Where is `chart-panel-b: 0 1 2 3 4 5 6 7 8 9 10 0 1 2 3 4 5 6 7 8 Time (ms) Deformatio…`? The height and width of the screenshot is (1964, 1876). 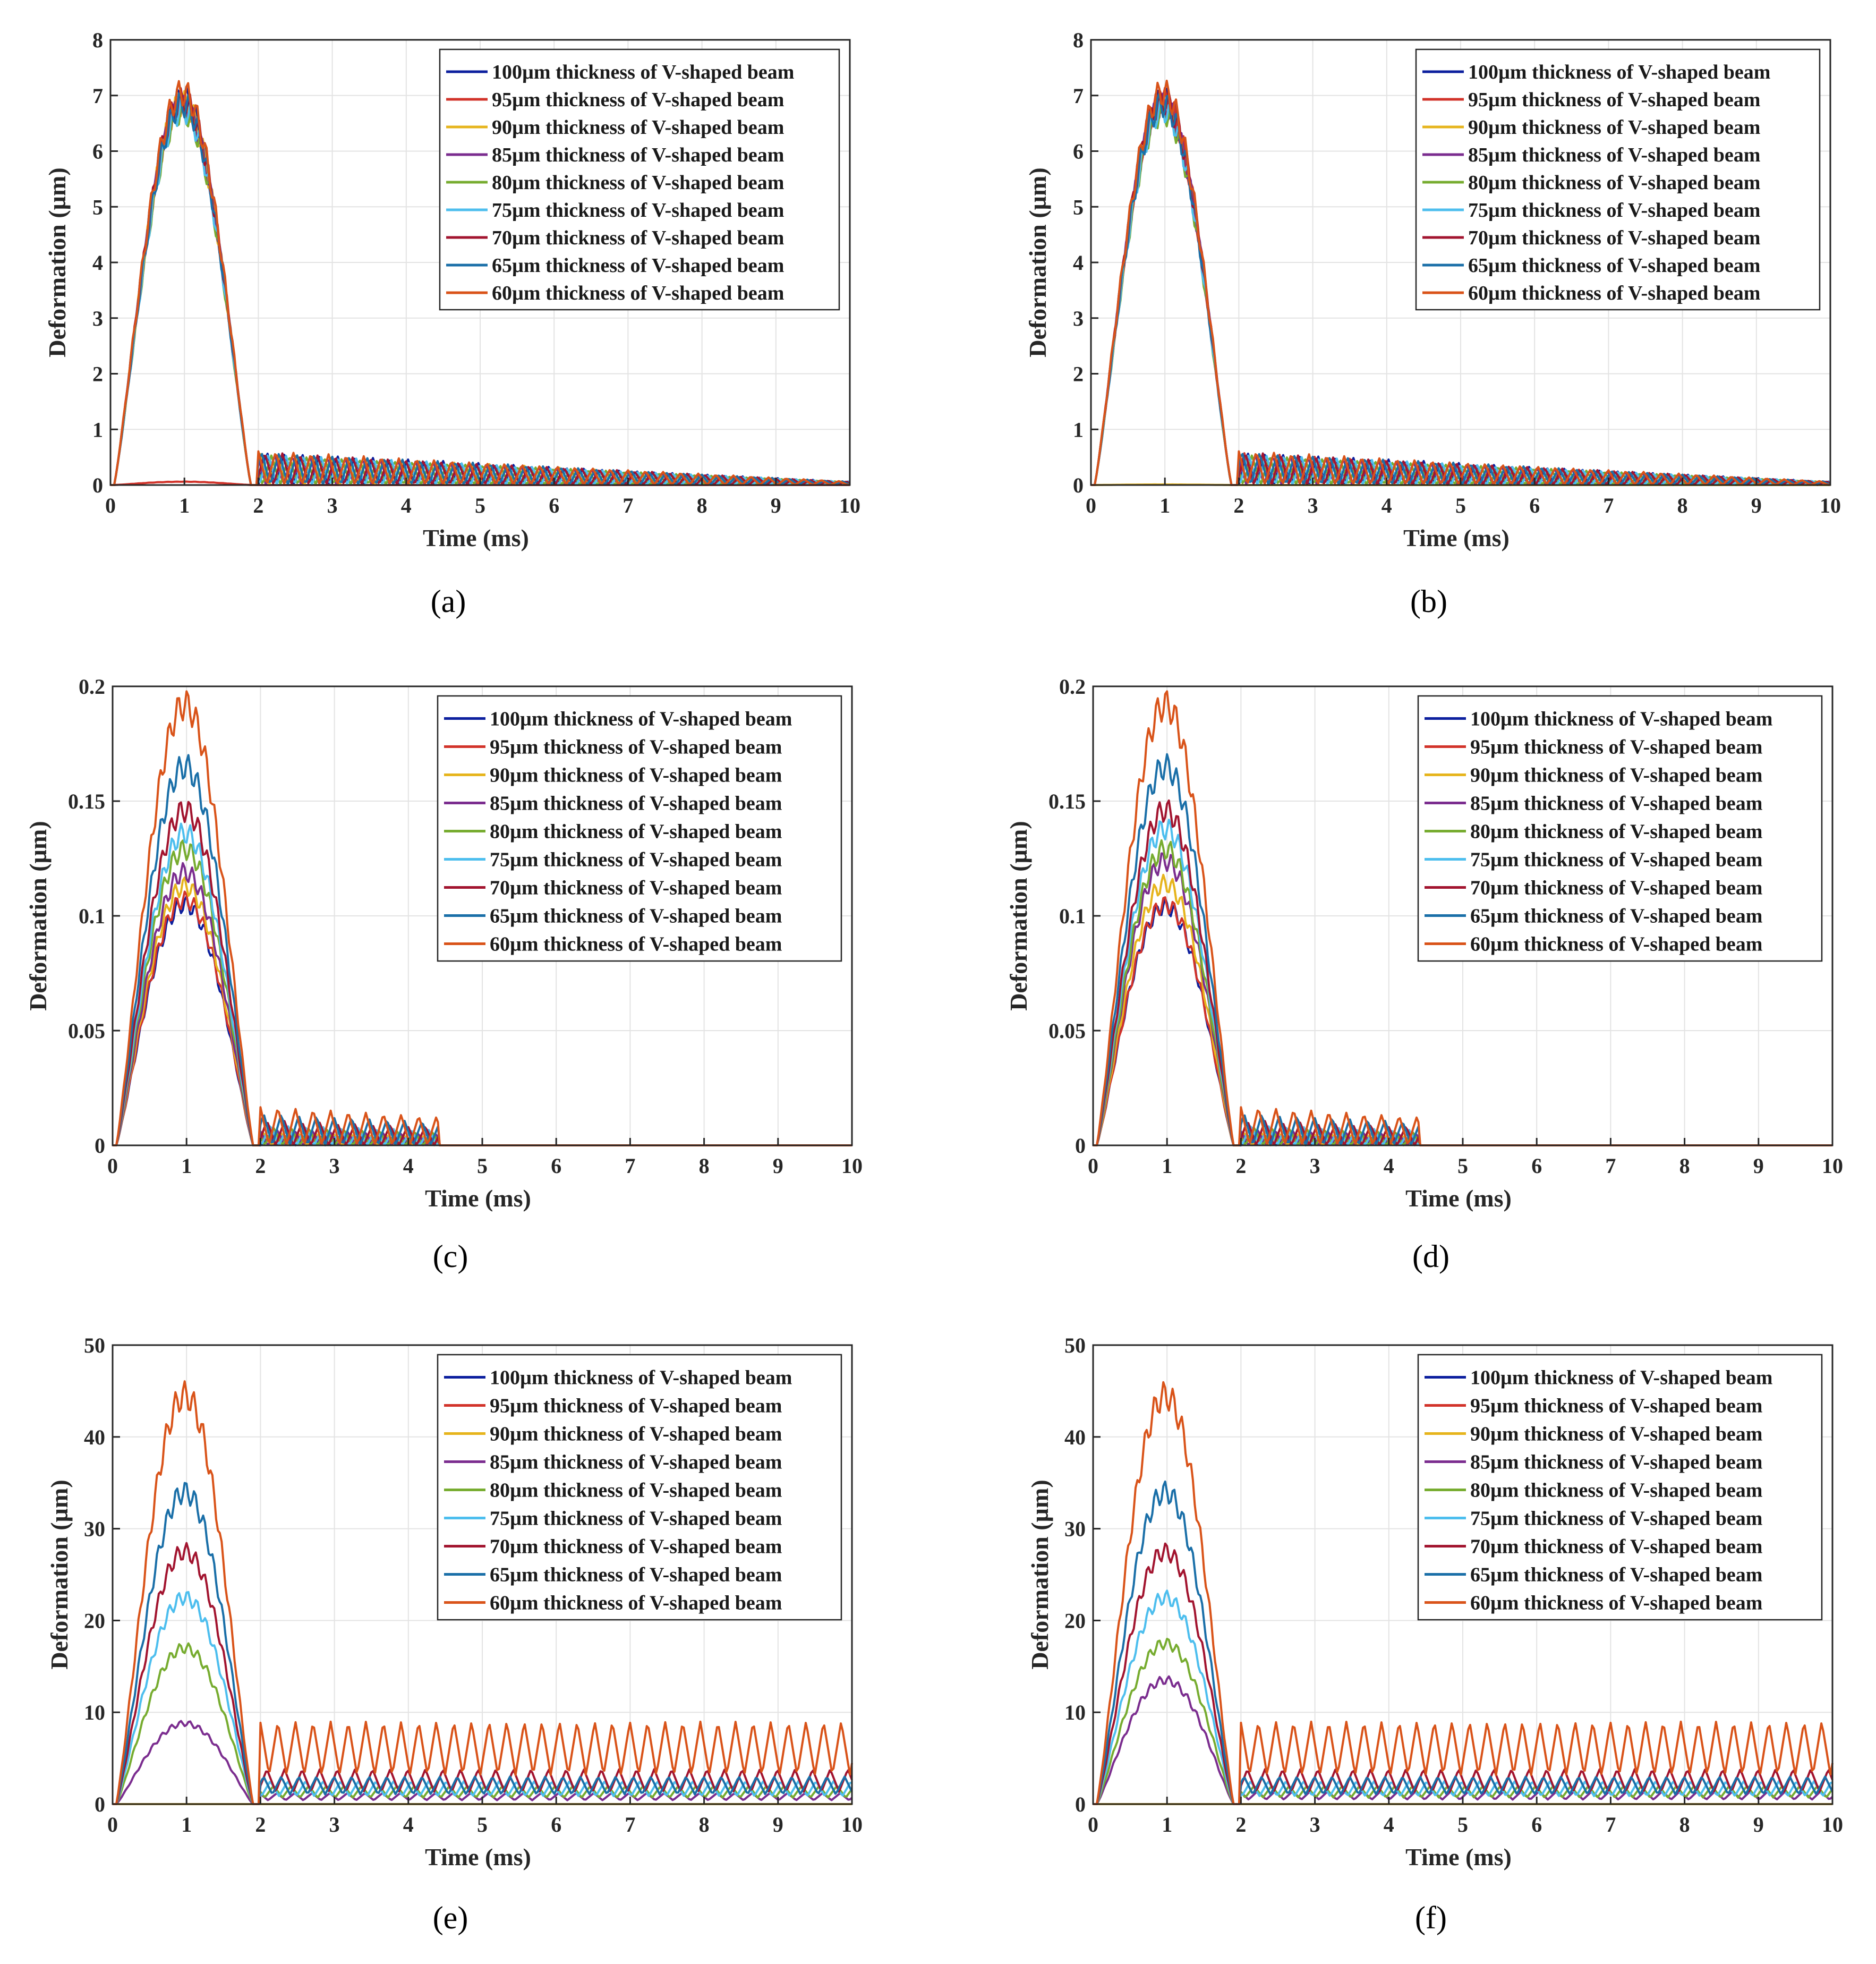
chart-panel-b: 0 1 2 3 4 5 6 7 8 9 10 0 1 2 3 4 5 6 7 8 Time (ms) Deformatio… is located at coordinates (1432, 289).